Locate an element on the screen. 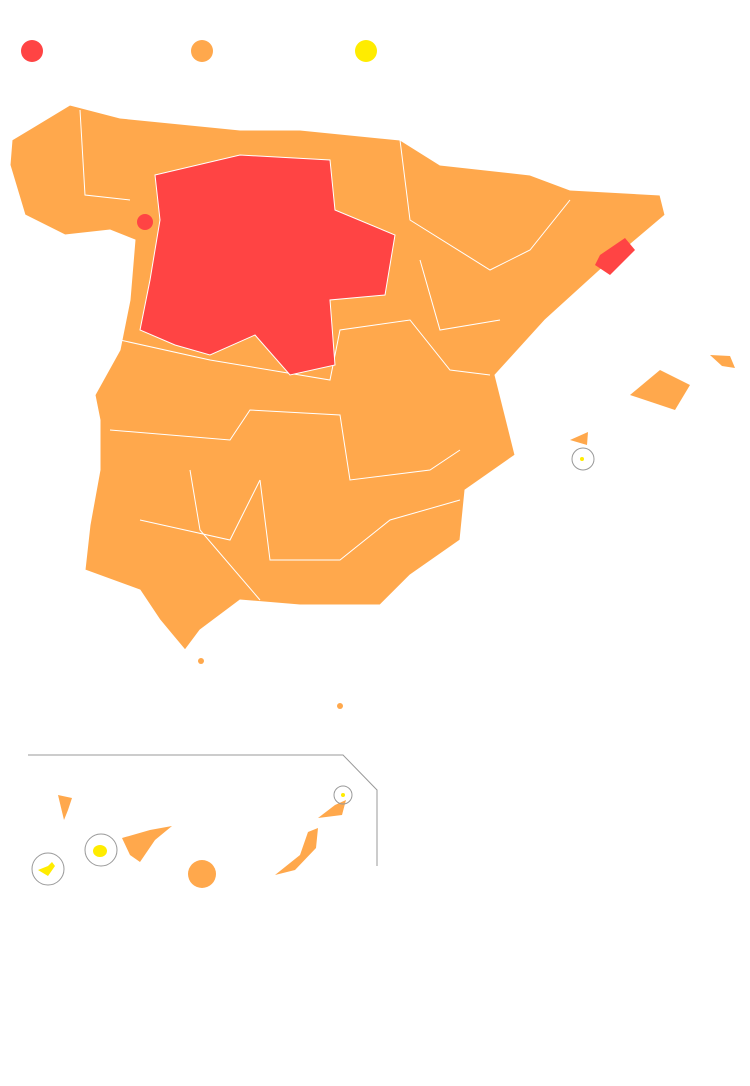 This screenshot has width=750, height=1086. legend-dot-orange is located at coordinates (202, 51).